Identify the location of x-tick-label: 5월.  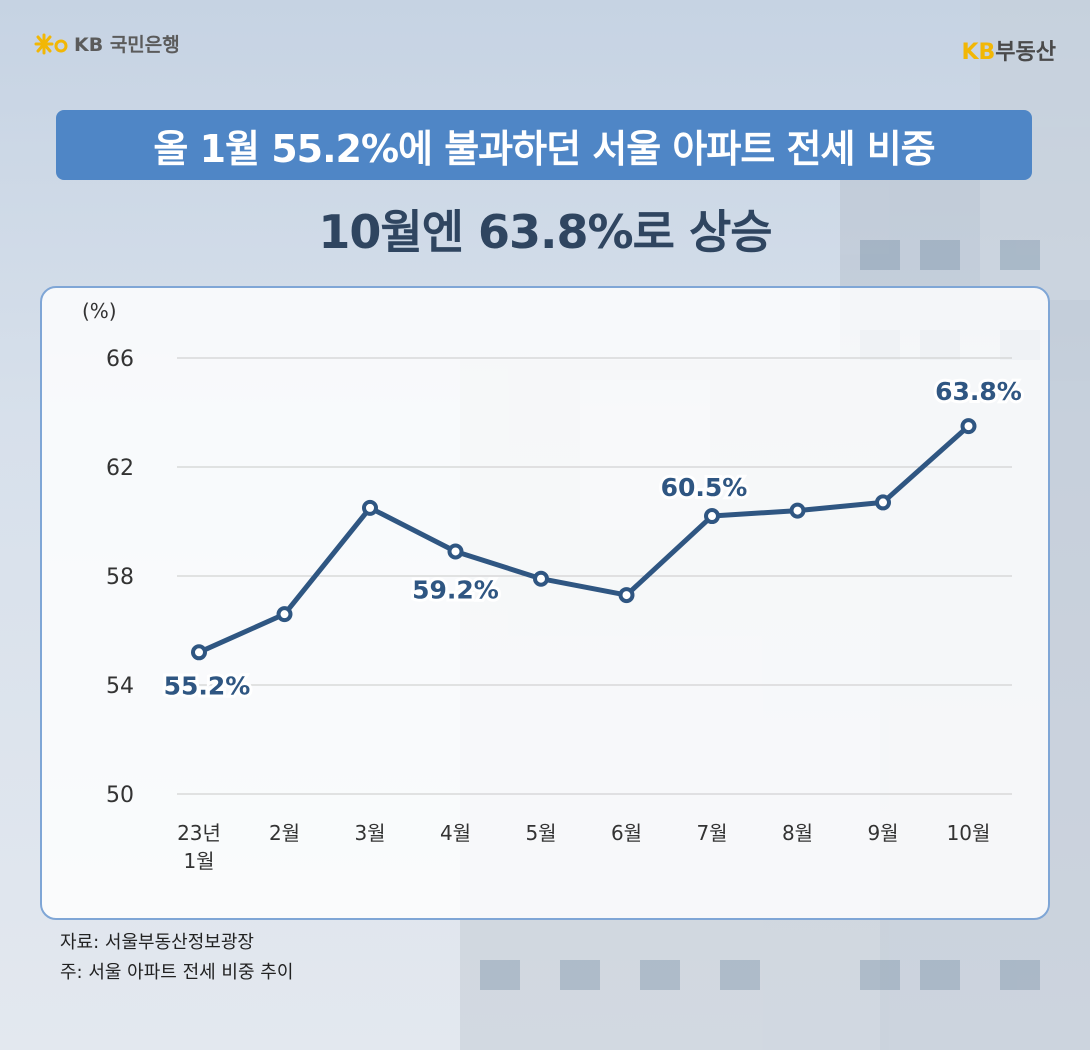
(540, 833).